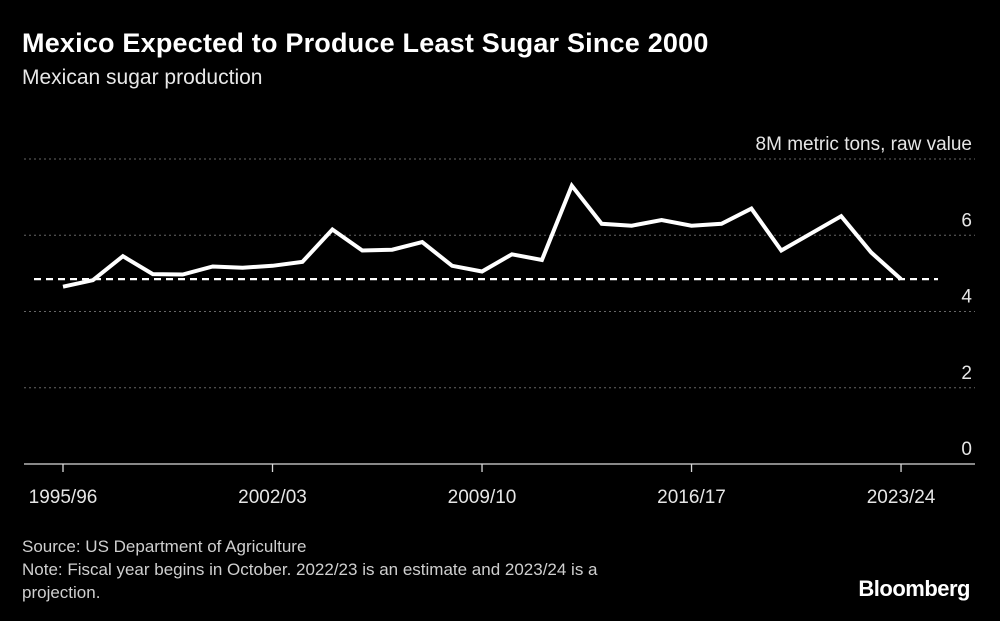  I want to click on x-tick-label: 1995/96, so click(63, 497).